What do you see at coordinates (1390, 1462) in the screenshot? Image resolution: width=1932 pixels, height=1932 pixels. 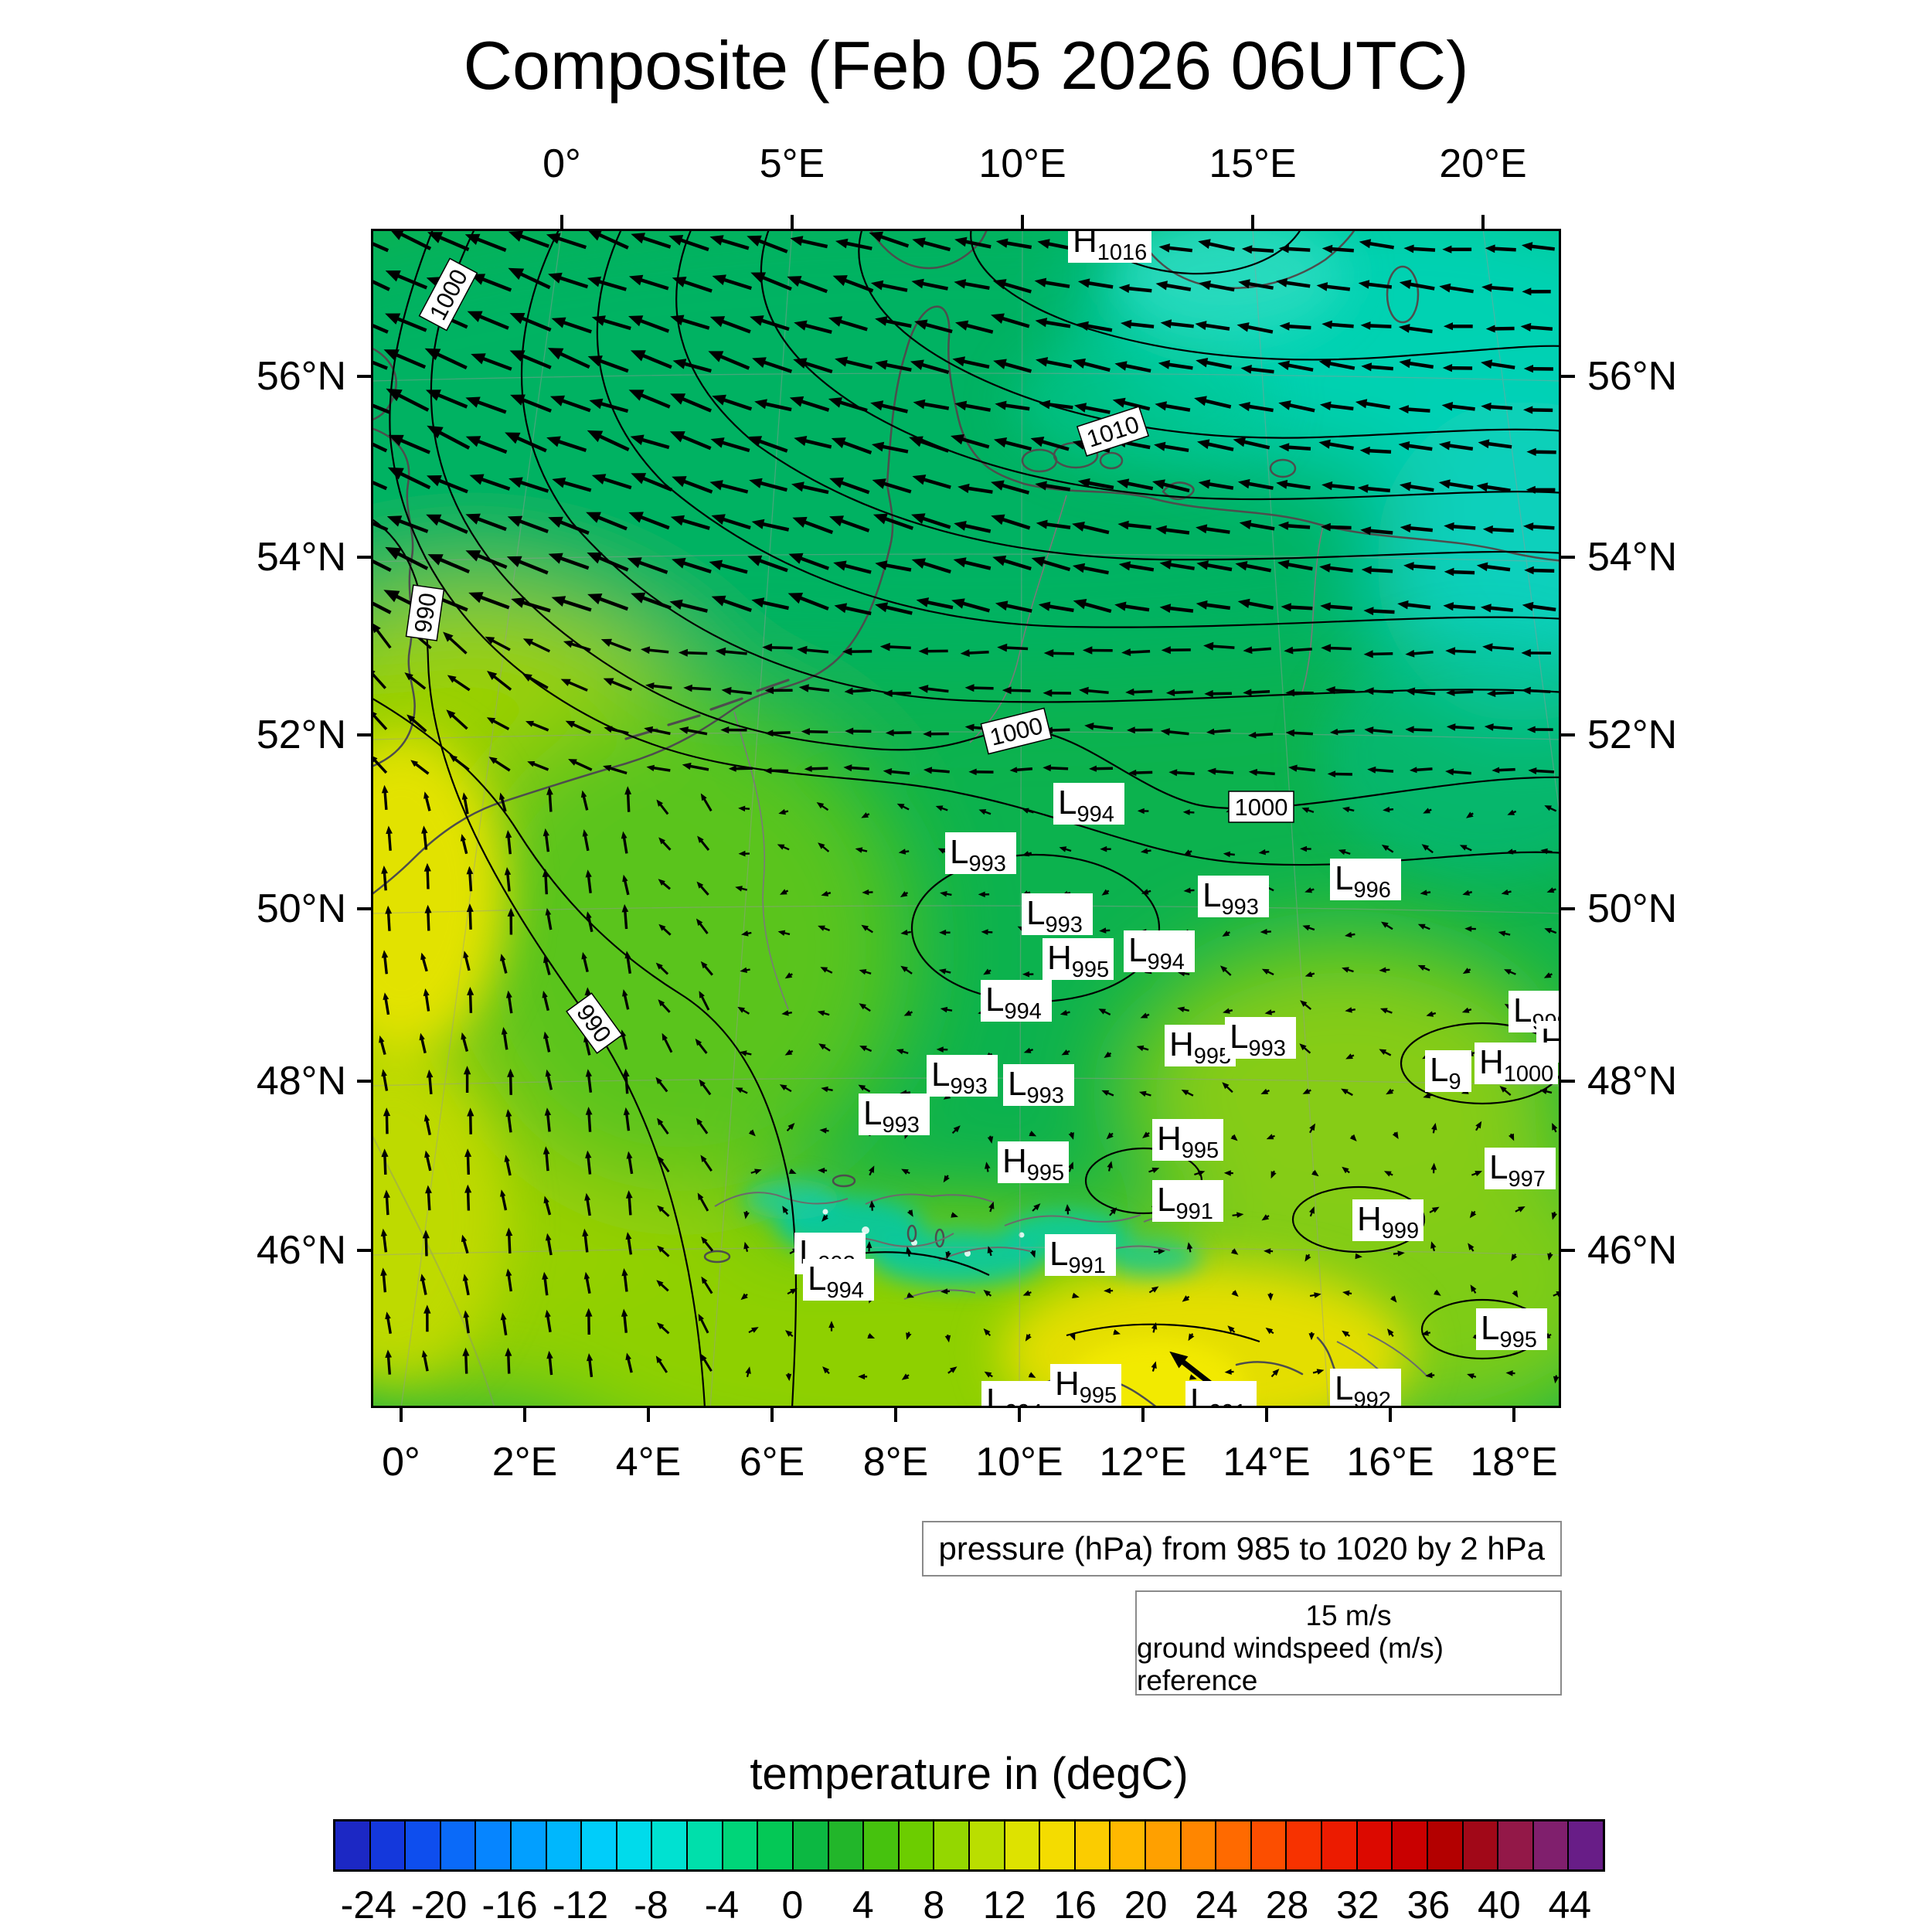 I see `axis-tick-label-bottom: 16°E` at bounding box center [1390, 1462].